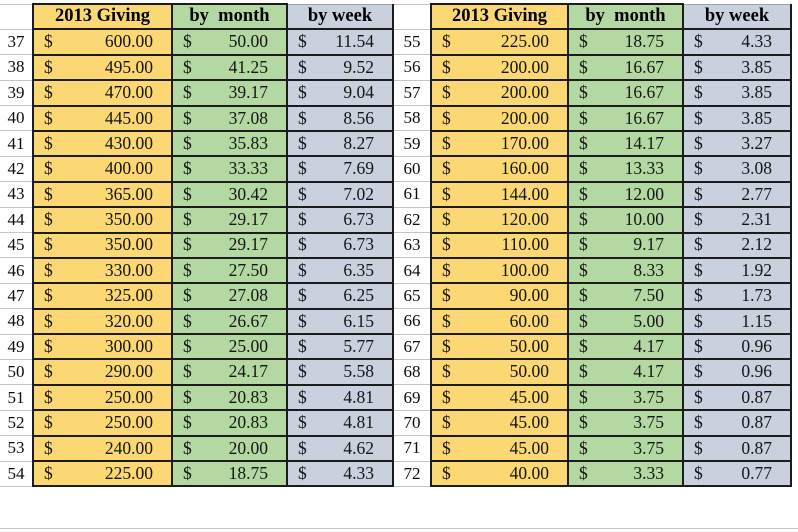 This screenshot has height=532, width=798. What do you see at coordinates (499, 194) in the screenshot?
I see `cell-giving: $144.00` at bounding box center [499, 194].